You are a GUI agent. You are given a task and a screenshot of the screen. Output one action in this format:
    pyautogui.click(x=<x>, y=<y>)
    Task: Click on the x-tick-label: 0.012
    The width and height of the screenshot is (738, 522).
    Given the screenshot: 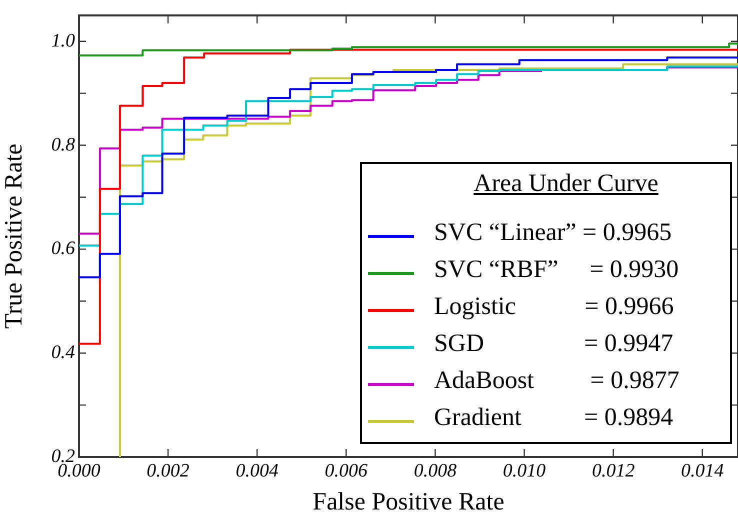 What is the action you would take?
    pyautogui.click(x=614, y=471)
    